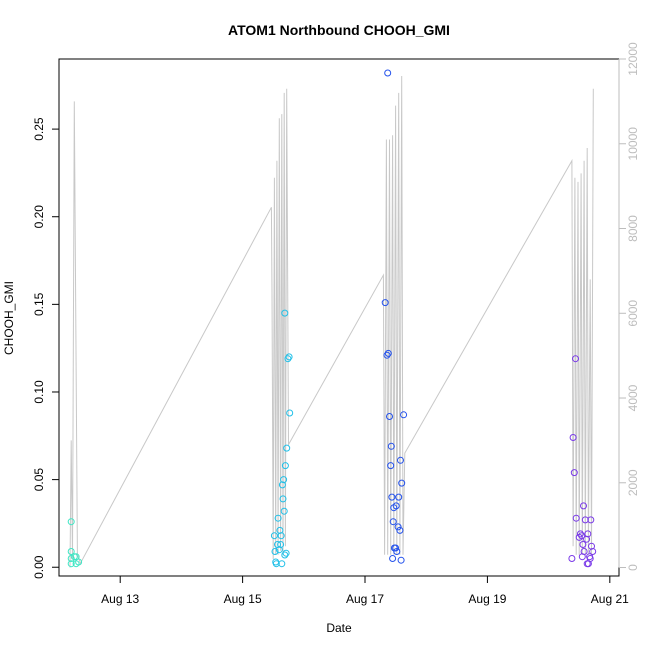 This screenshot has width=650, height=650. I want to click on x-tick-label: Aug 17, so click(365, 599).